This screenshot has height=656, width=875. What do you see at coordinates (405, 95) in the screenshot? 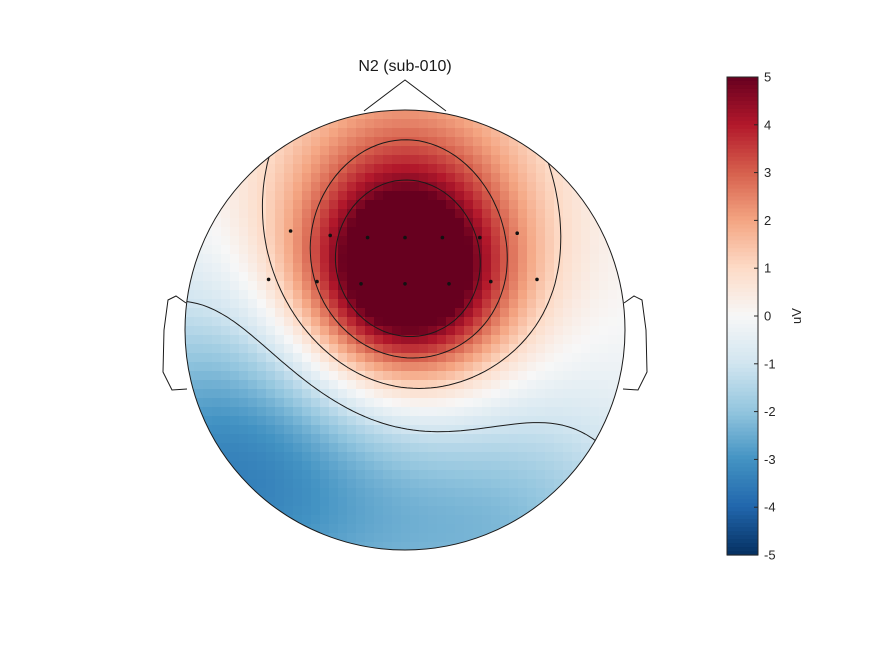
I see `nose` at bounding box center [405, 95].